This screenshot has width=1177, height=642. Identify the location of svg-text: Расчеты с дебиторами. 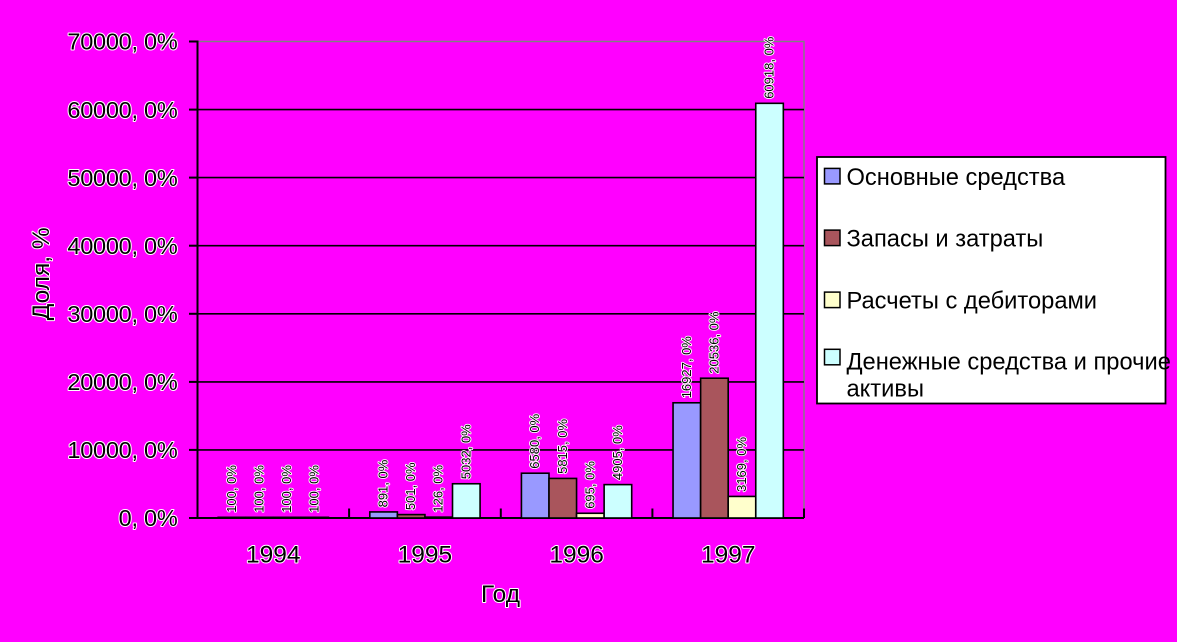
(972, 302).